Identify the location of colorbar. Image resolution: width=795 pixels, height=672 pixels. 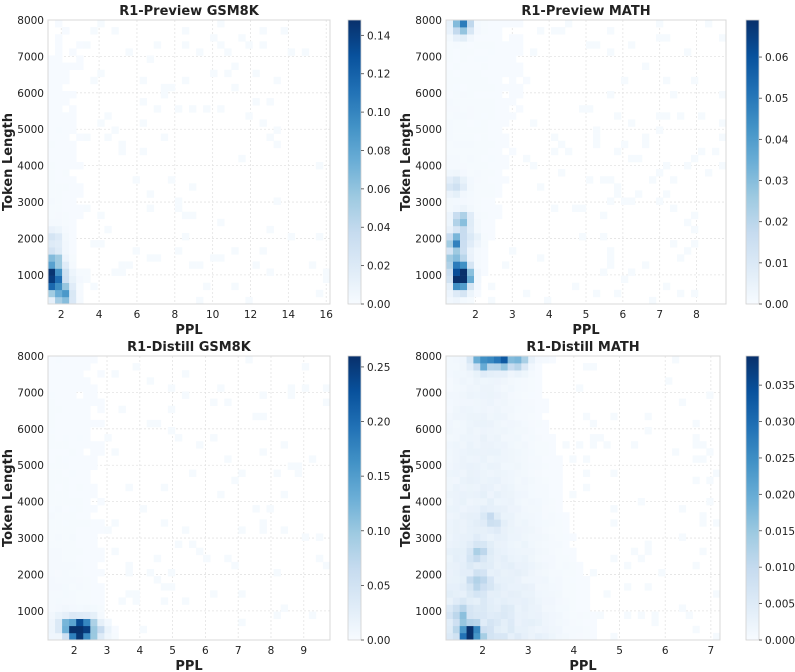
(752, 162).